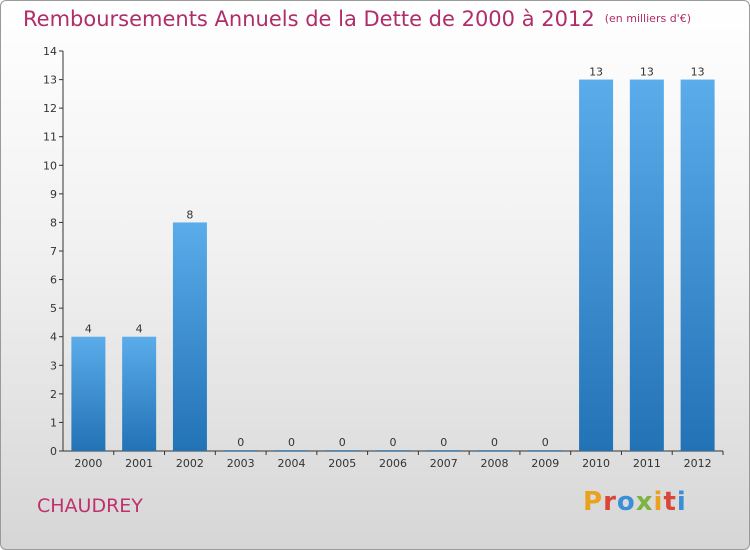  Describe the element at coordinates (670, 502) in the screenshot. I see `logo-letter: t` at that location.